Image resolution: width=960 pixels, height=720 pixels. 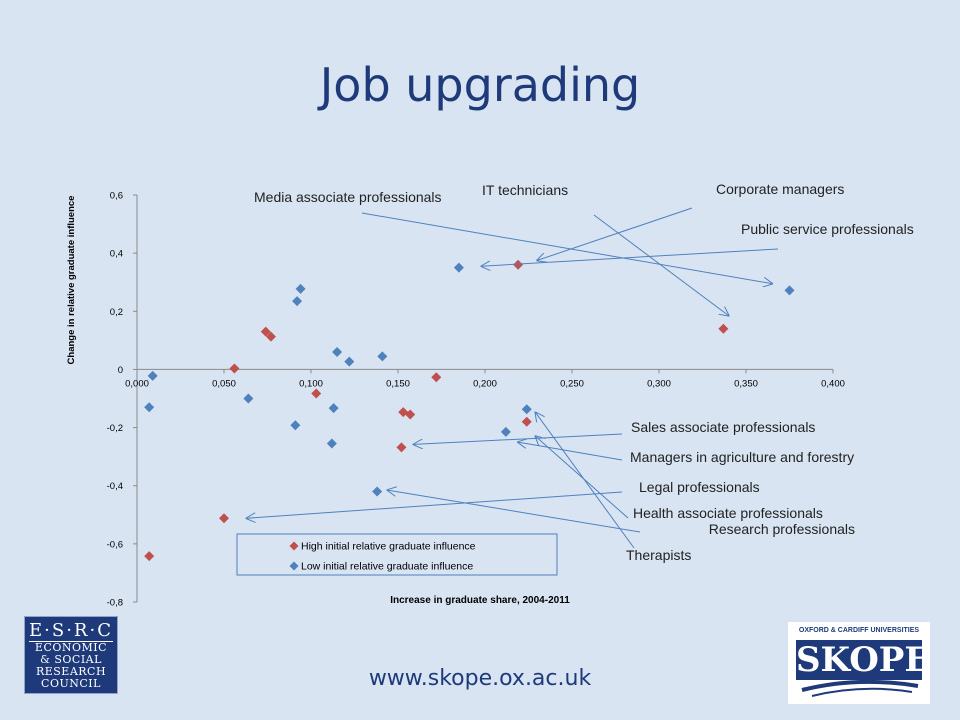 I want to click on y-tick-label: 0,6, so click(x=116, y=196).